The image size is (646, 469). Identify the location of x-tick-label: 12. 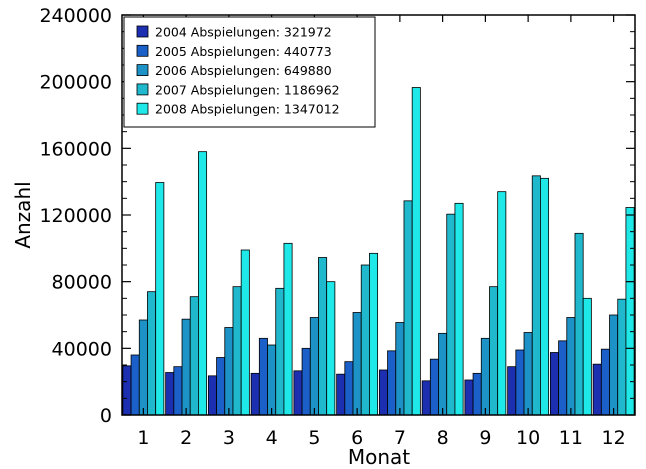
(614, 438).